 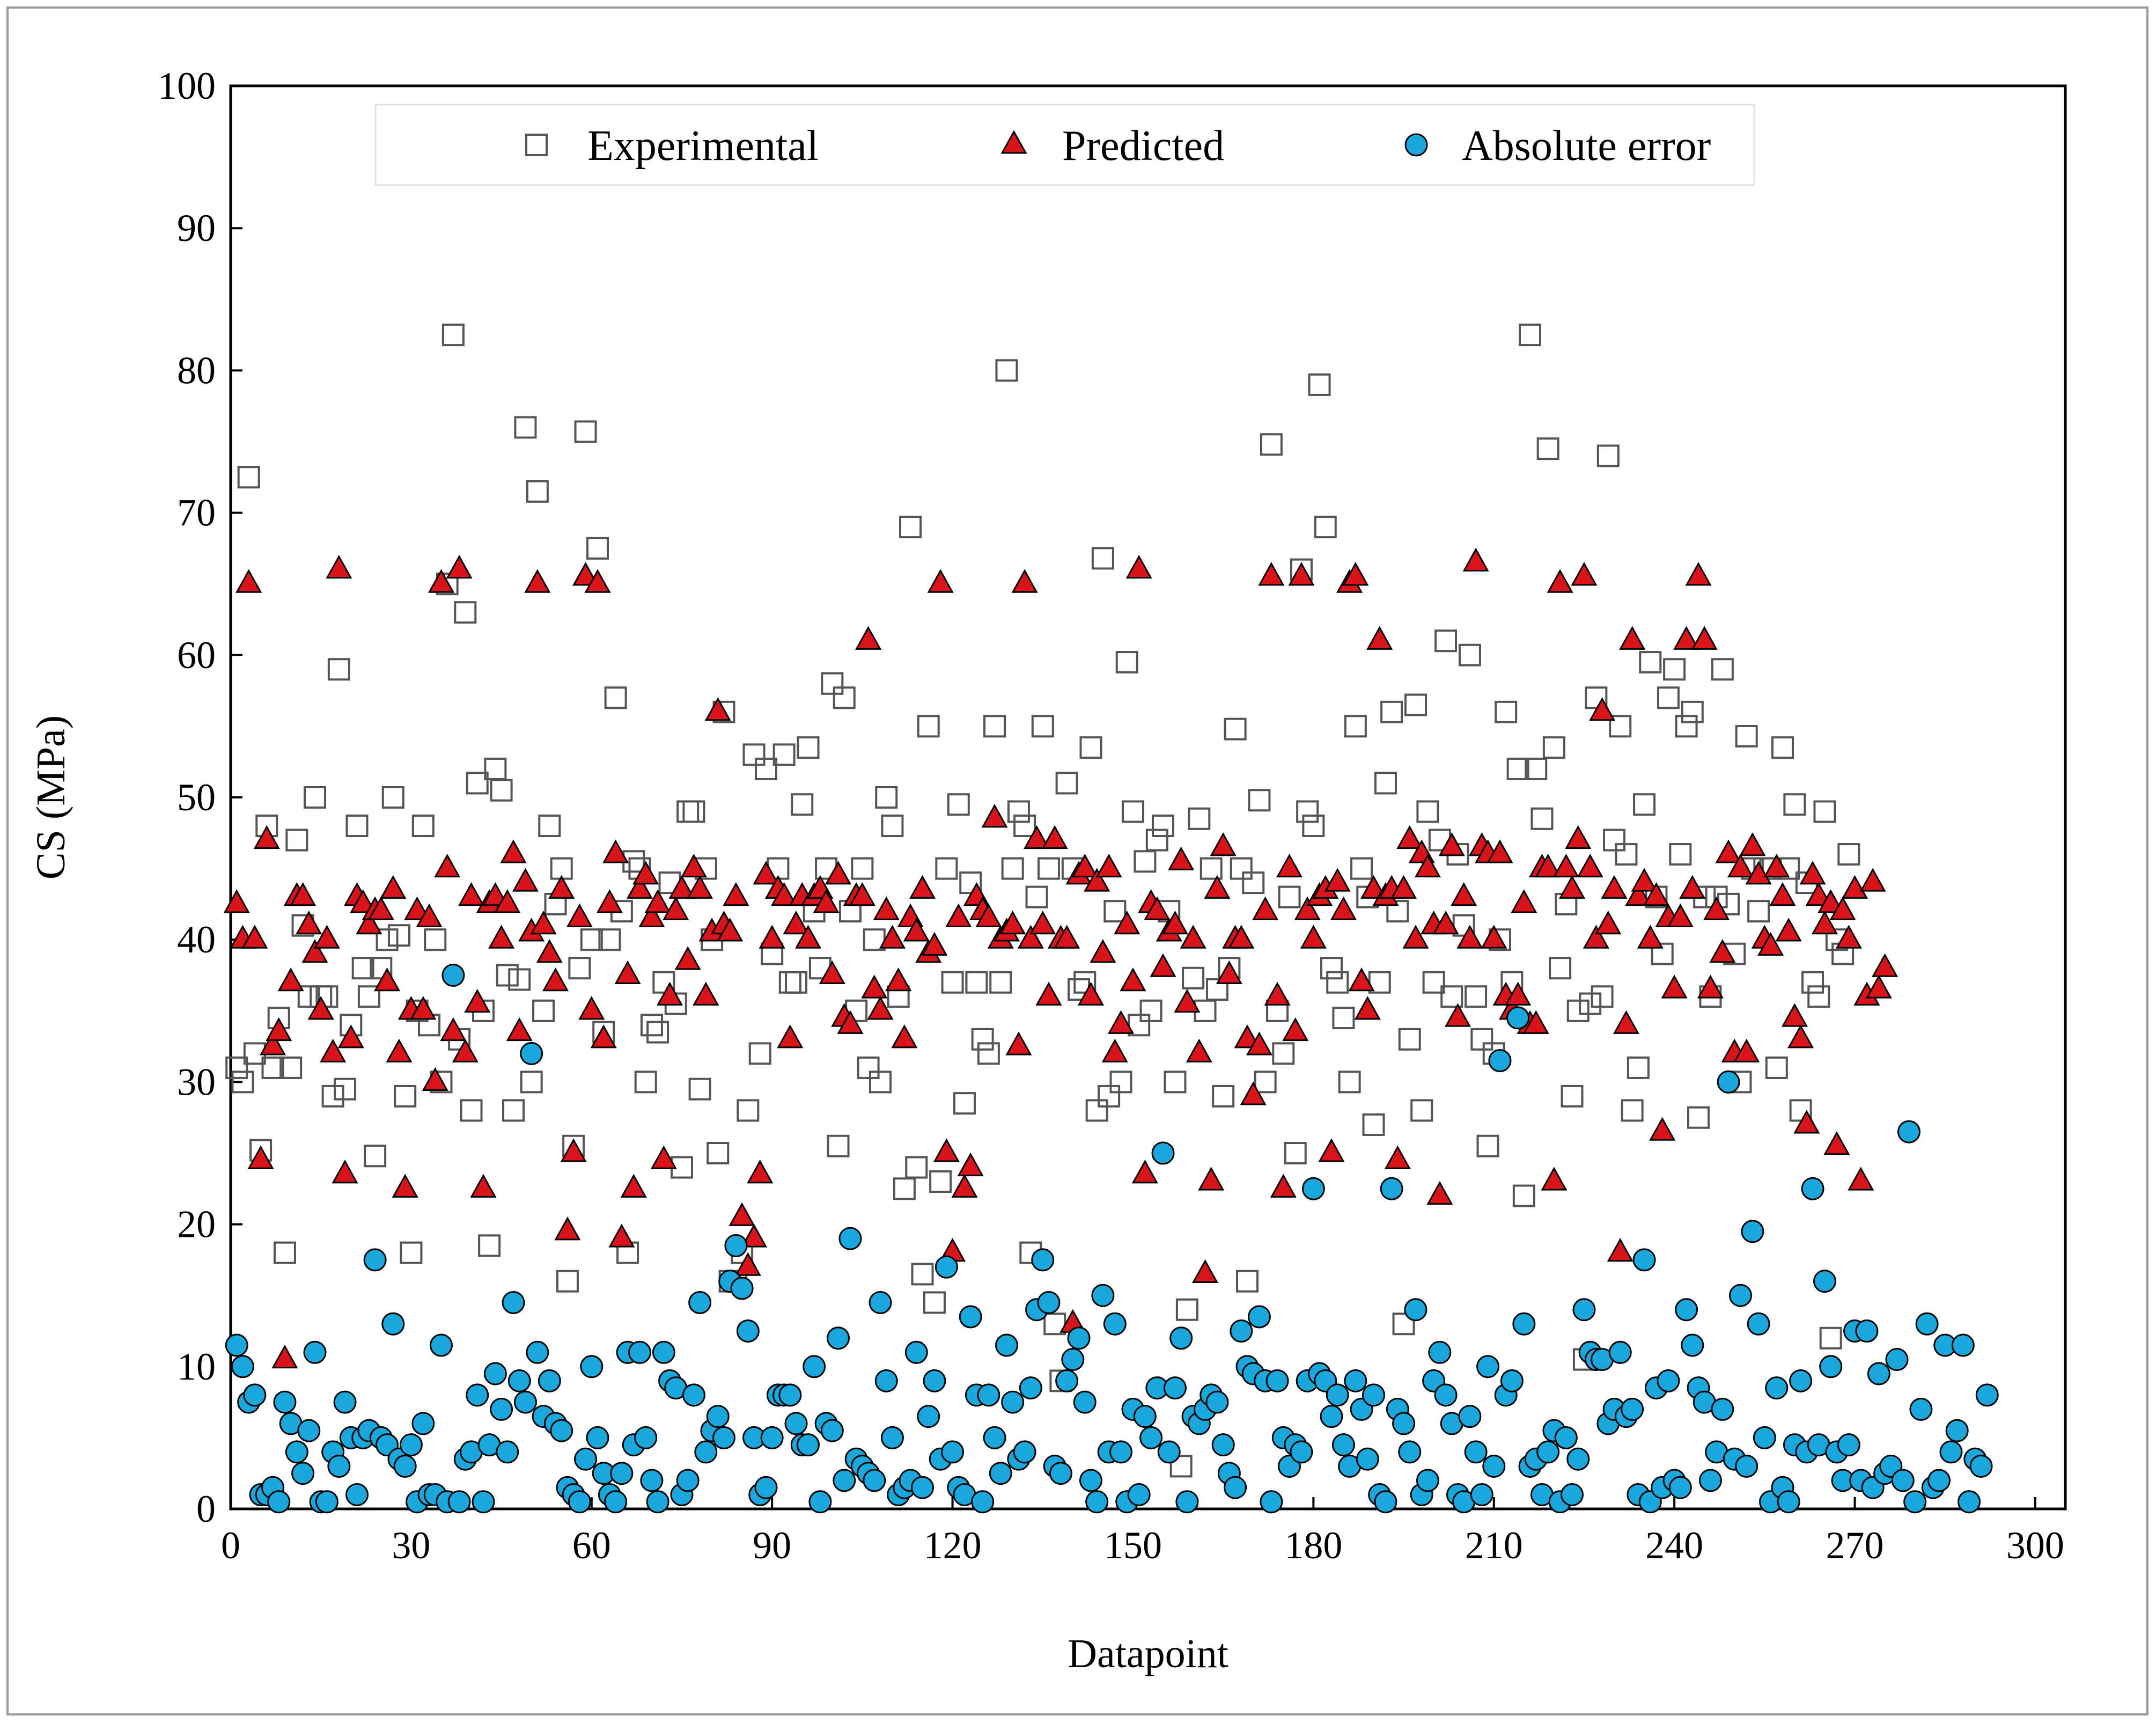 I want to click on x-tick-label: 180, so click(x=1313, y=1545).